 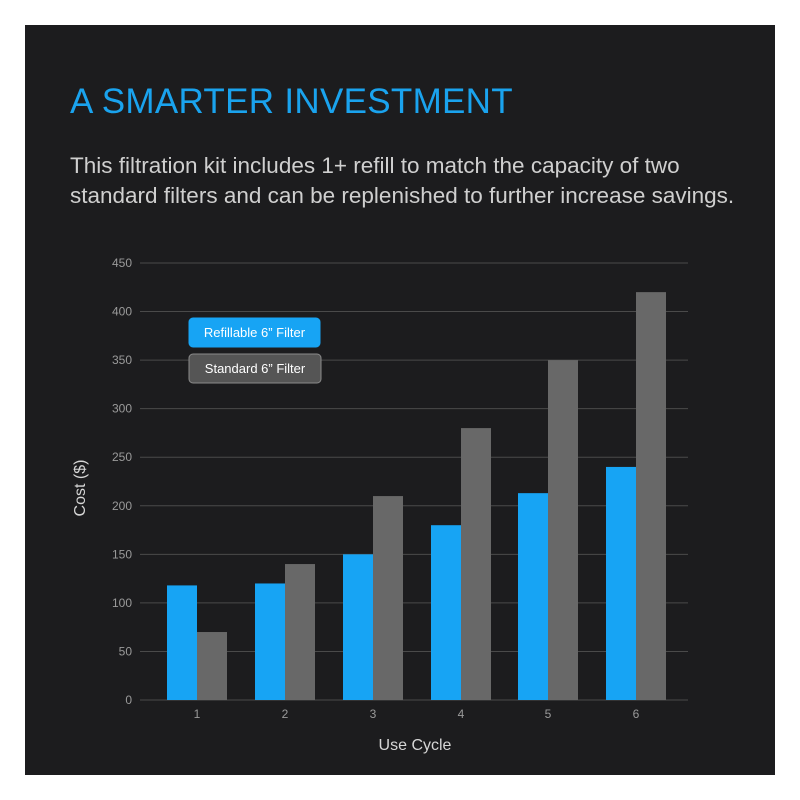 I want to click on x-axis-label: Use Cycle, so click(x=415, y=745).